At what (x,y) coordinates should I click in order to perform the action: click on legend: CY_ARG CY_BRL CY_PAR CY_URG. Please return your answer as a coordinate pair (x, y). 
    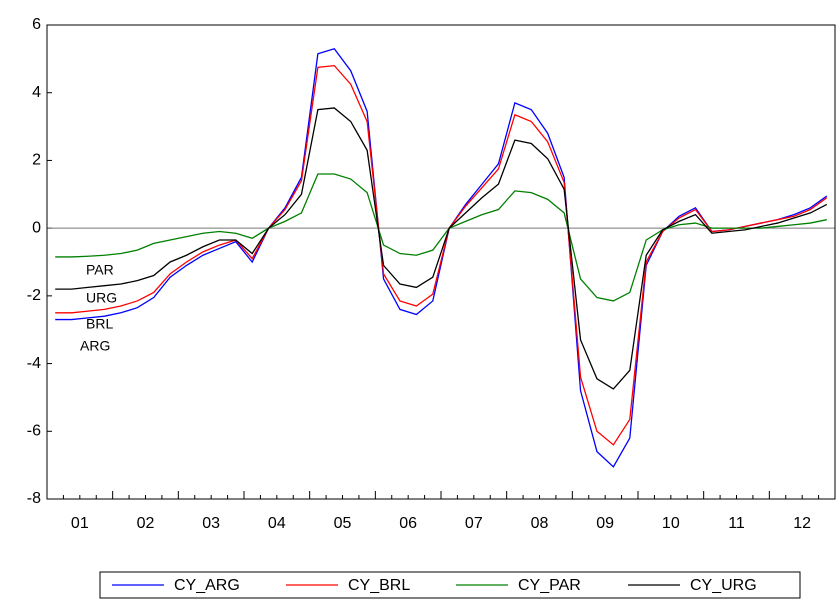
    Looking at the image, I should click on (450, 585).